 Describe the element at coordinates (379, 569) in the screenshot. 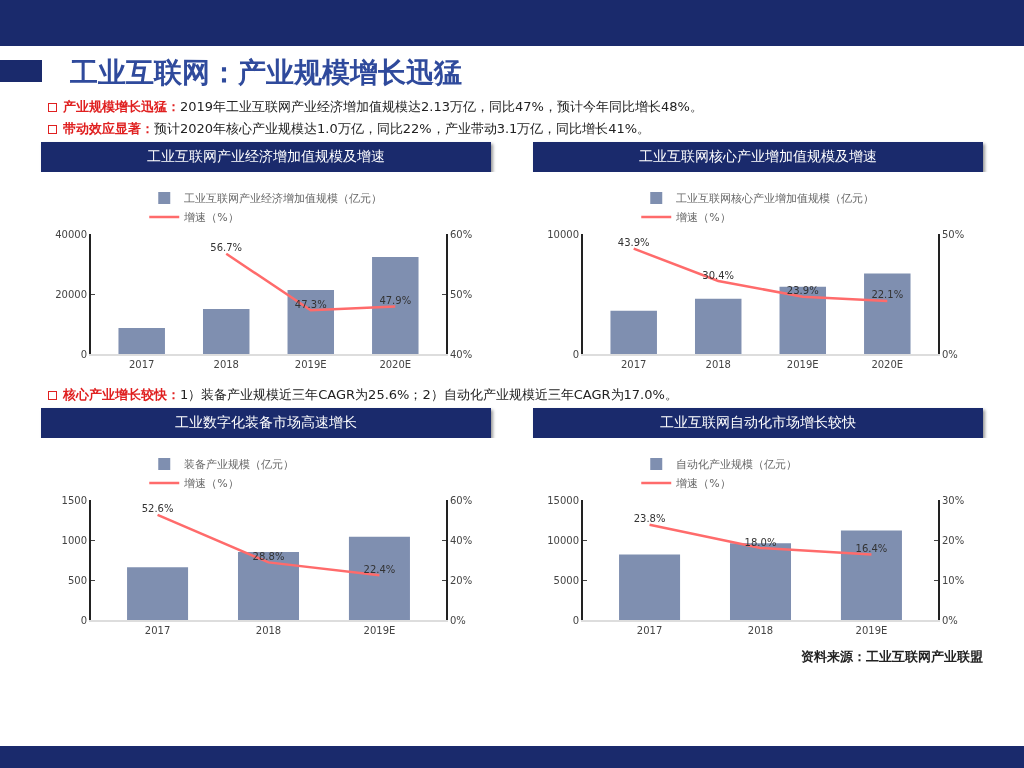

I see `data-label: 22.4%` at that location.